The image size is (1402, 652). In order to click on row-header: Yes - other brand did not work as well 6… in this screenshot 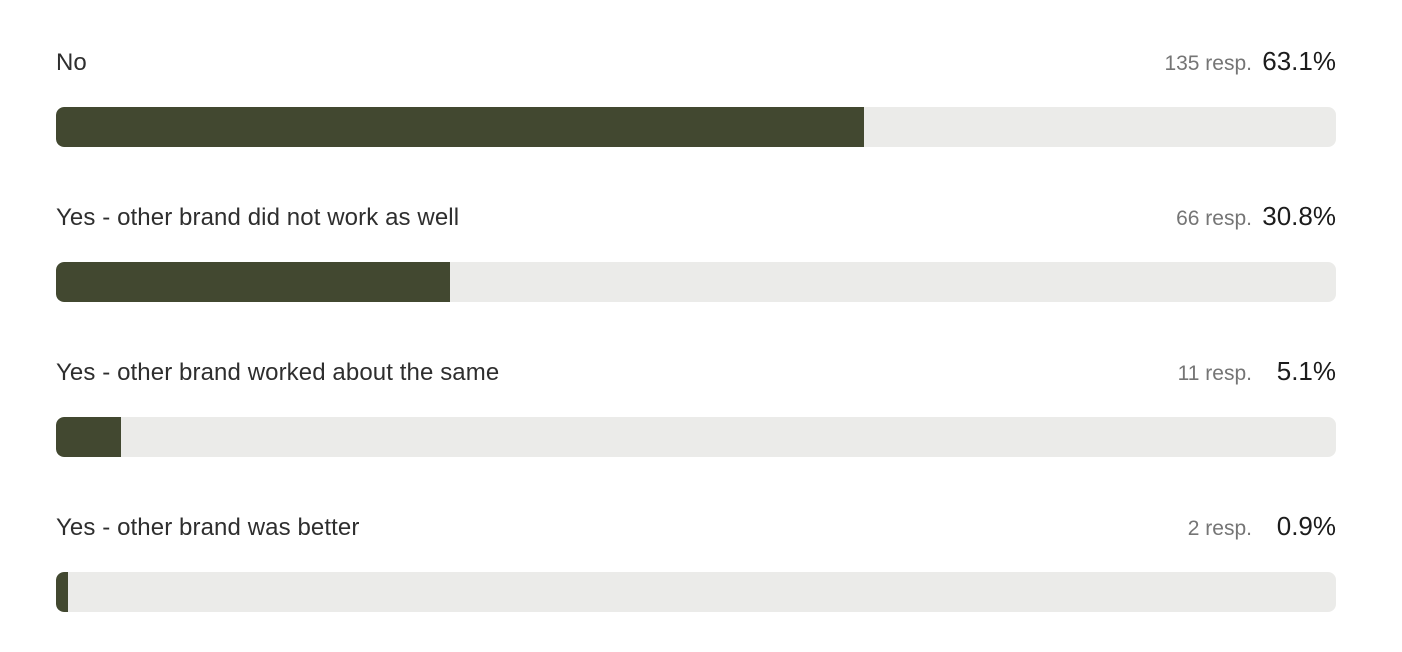, I will do `click(696, 217)`.